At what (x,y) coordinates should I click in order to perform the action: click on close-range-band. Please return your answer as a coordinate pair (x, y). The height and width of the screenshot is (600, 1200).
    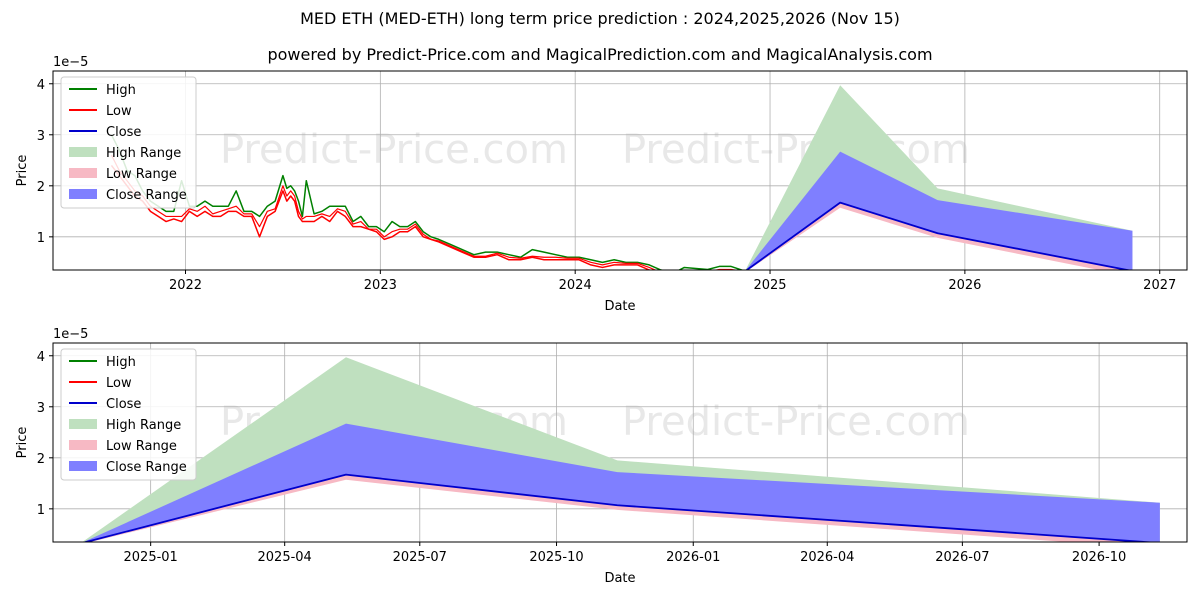
    Looking at the image, I should click on (939, 210).